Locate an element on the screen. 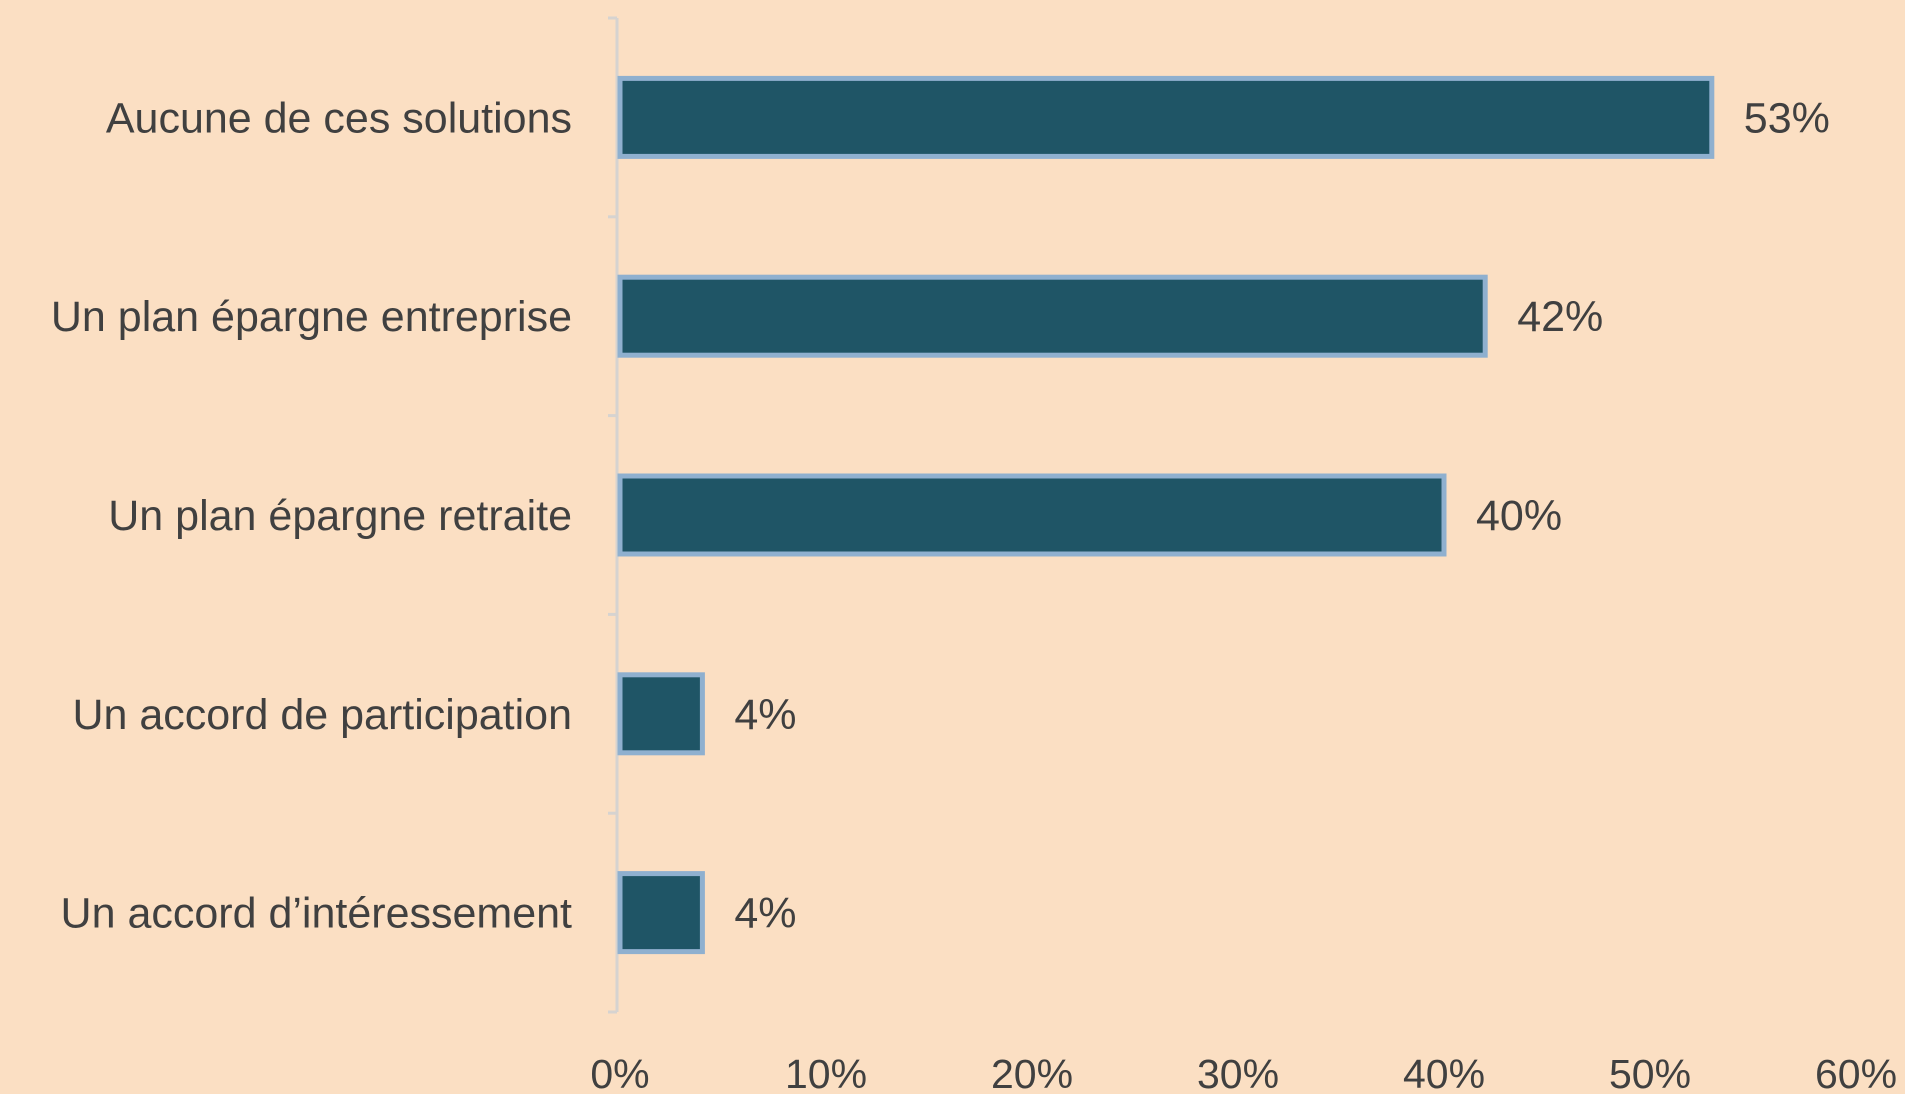 The image size is (1905, 1094). x-tick-label: 20% is located at coordinates (1032, 1072).